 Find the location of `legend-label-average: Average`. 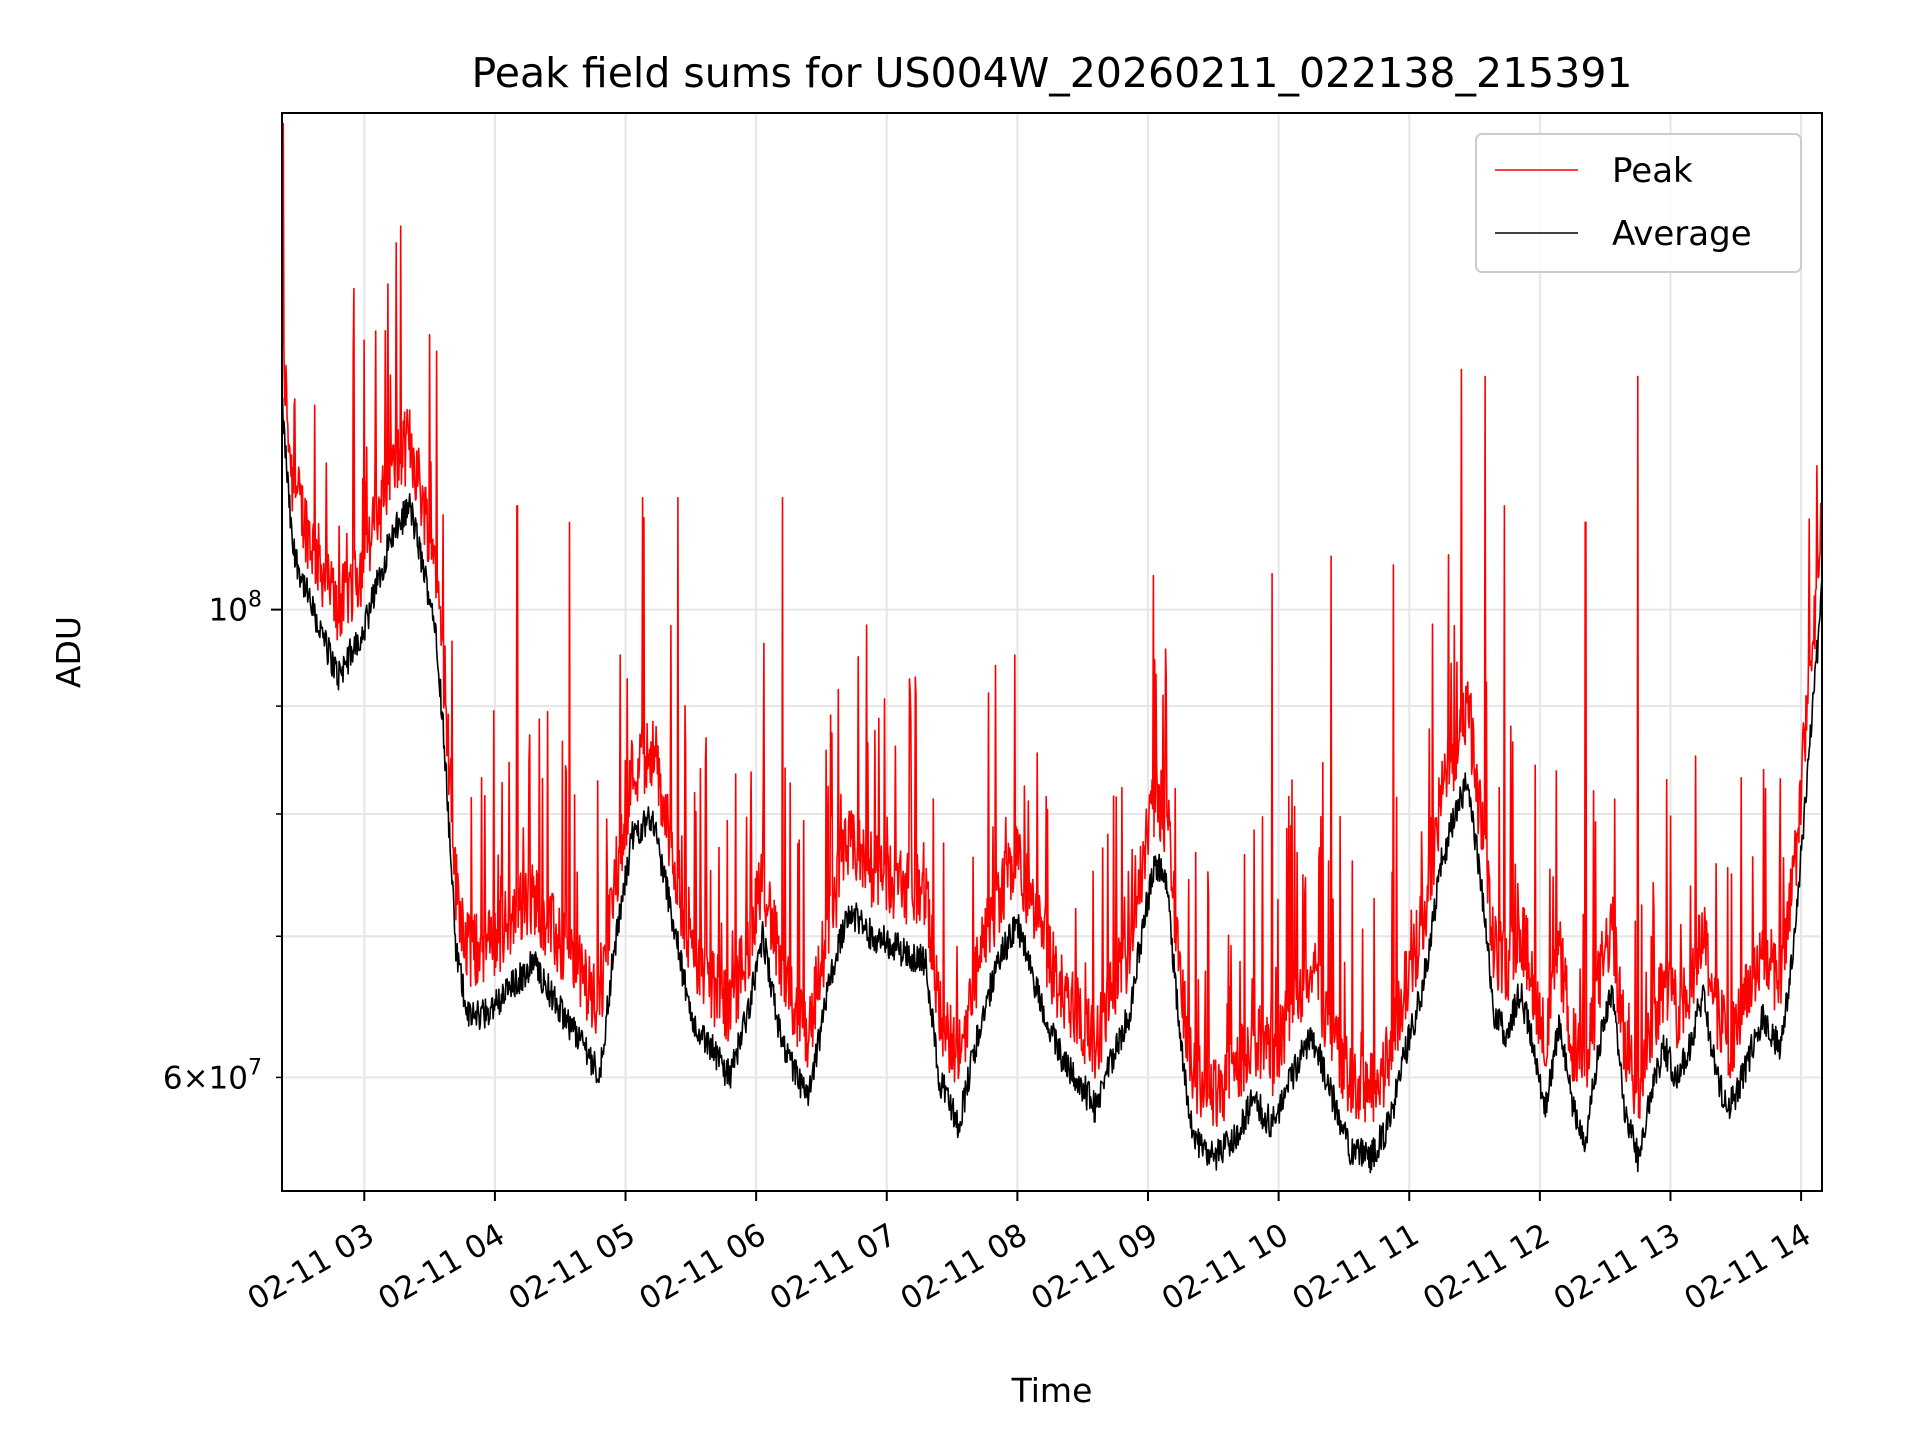

legend-label-average: Average is located at coordinates (1682, 234).